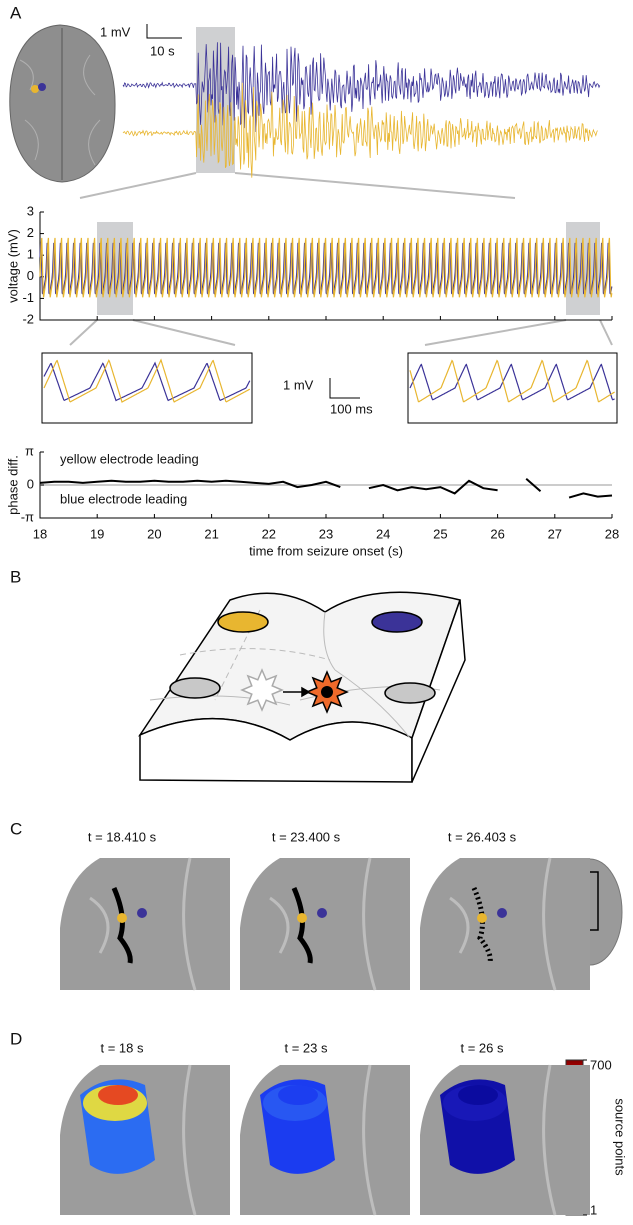  What do you see at coordinates (482, 836) in the screenshot?
I see `frame-title: t = 26.403 s` at bounding box center [482, 836].